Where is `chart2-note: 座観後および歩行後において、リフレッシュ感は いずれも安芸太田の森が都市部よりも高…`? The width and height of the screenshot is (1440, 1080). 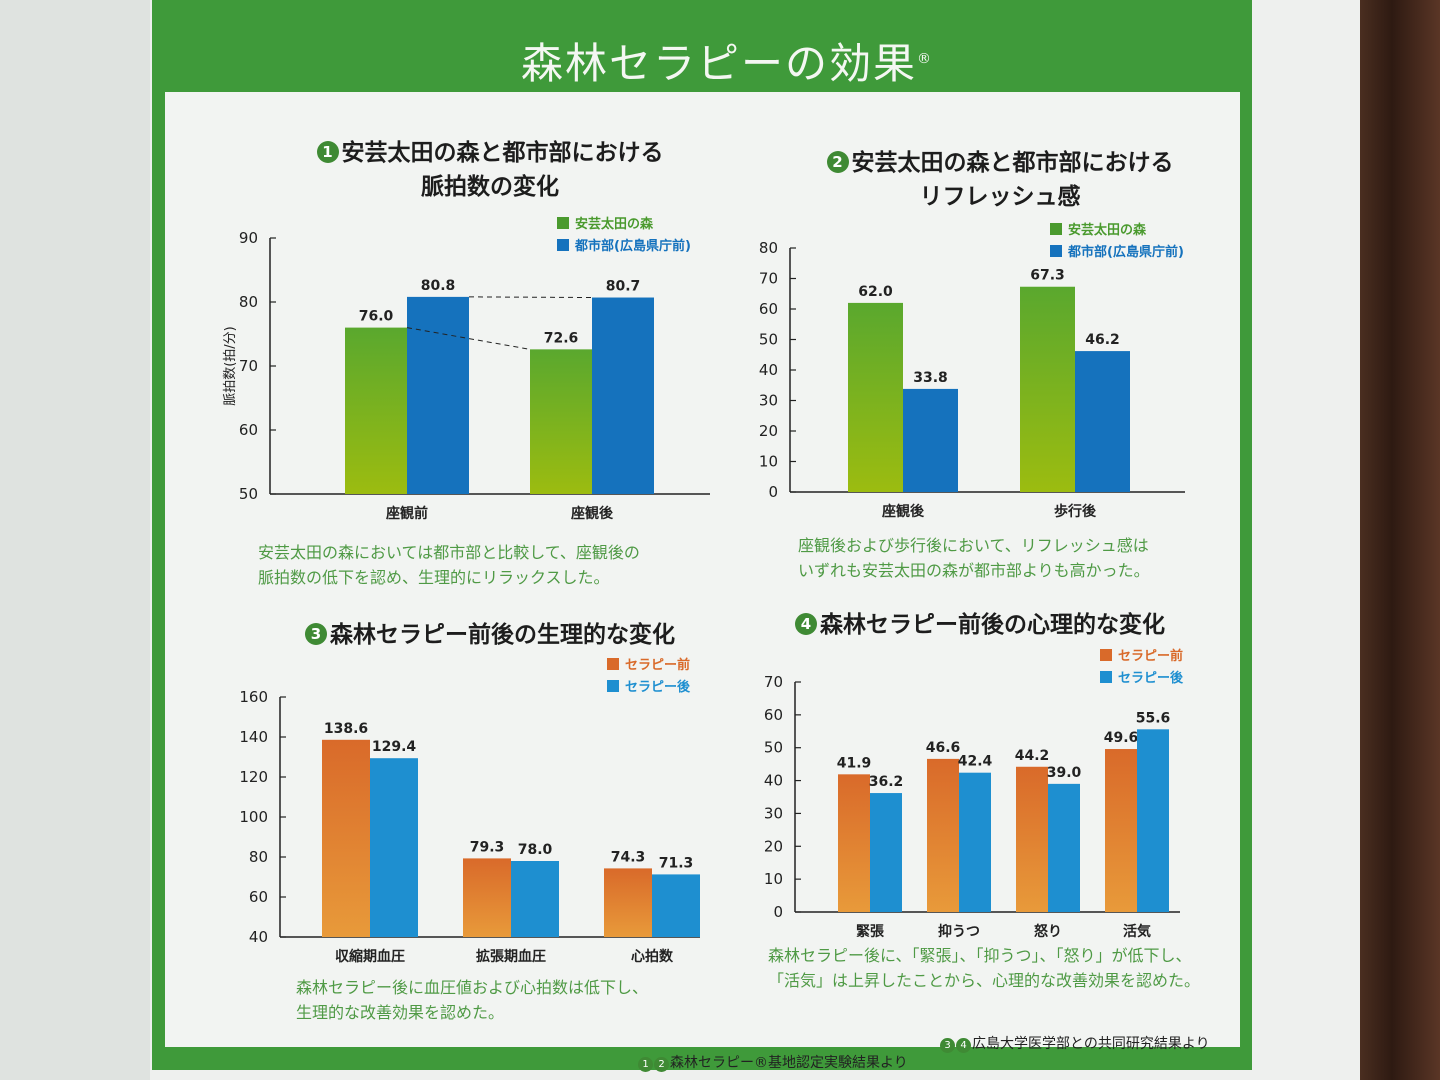 chart2-note: 座観後および歩行後において、リフレッシュ感は いずれも安芸太田の森が都市部よりも高… is located at coordinates (974, 558).